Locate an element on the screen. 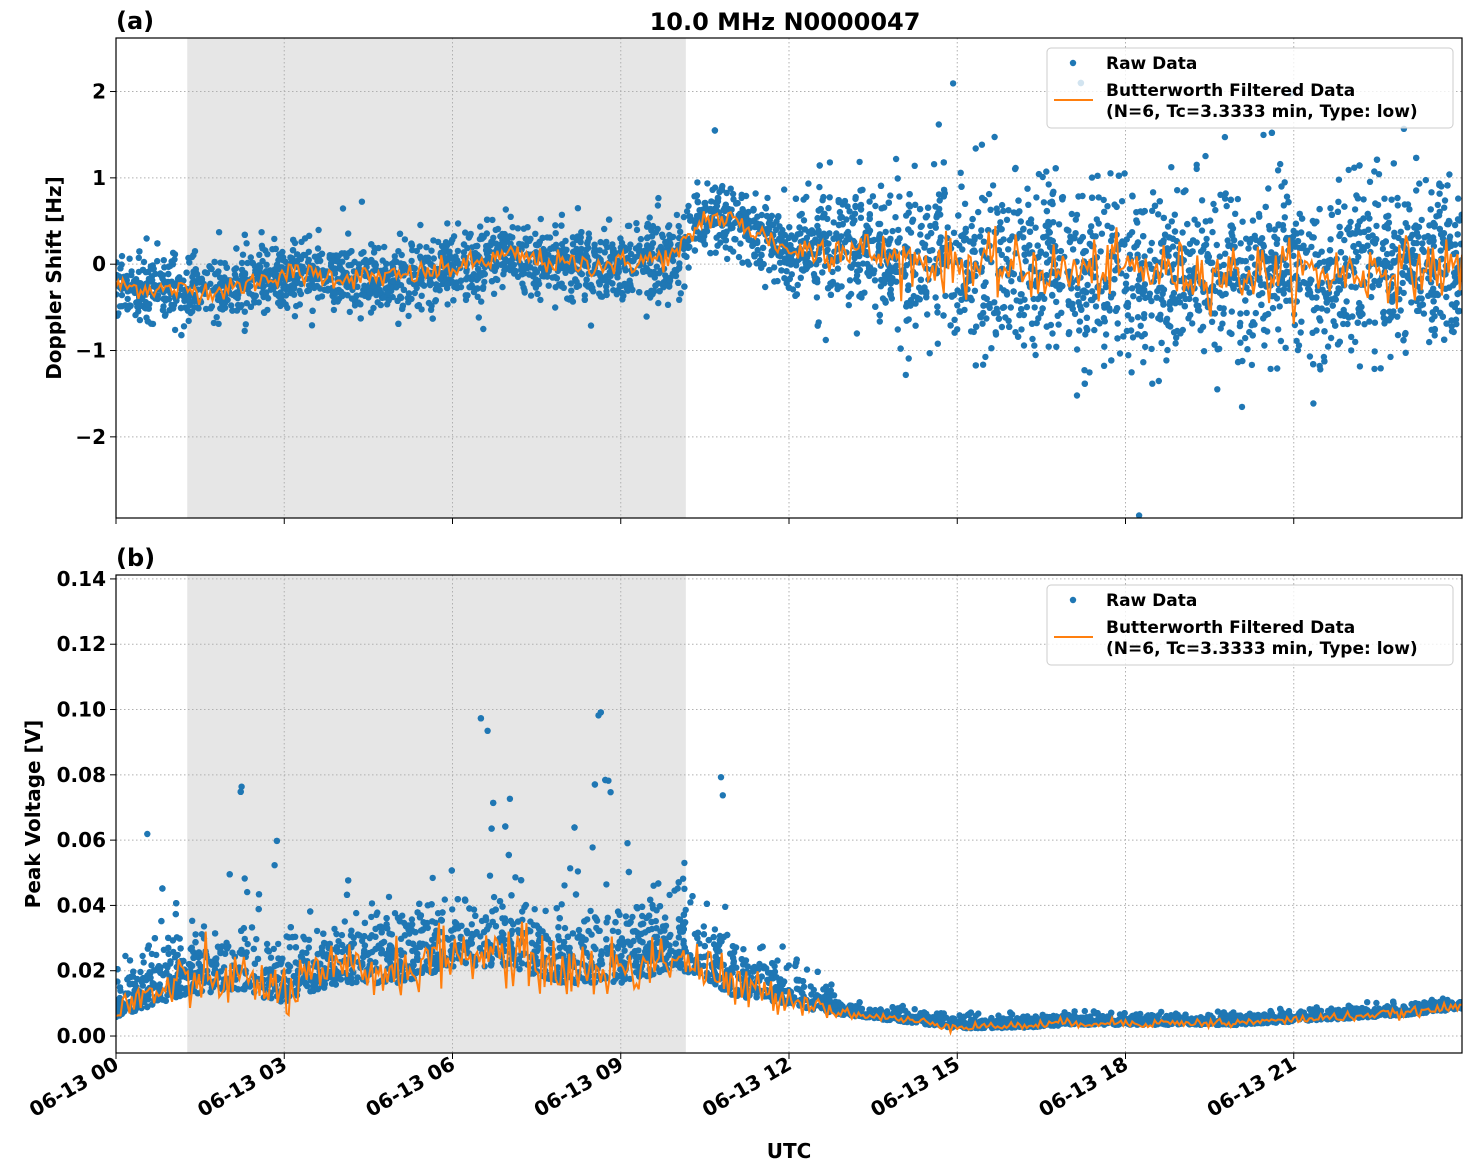 This screenshot has width=1472, height=1172. y-tick-label: 0.10 is located at coordinates (81, 710).